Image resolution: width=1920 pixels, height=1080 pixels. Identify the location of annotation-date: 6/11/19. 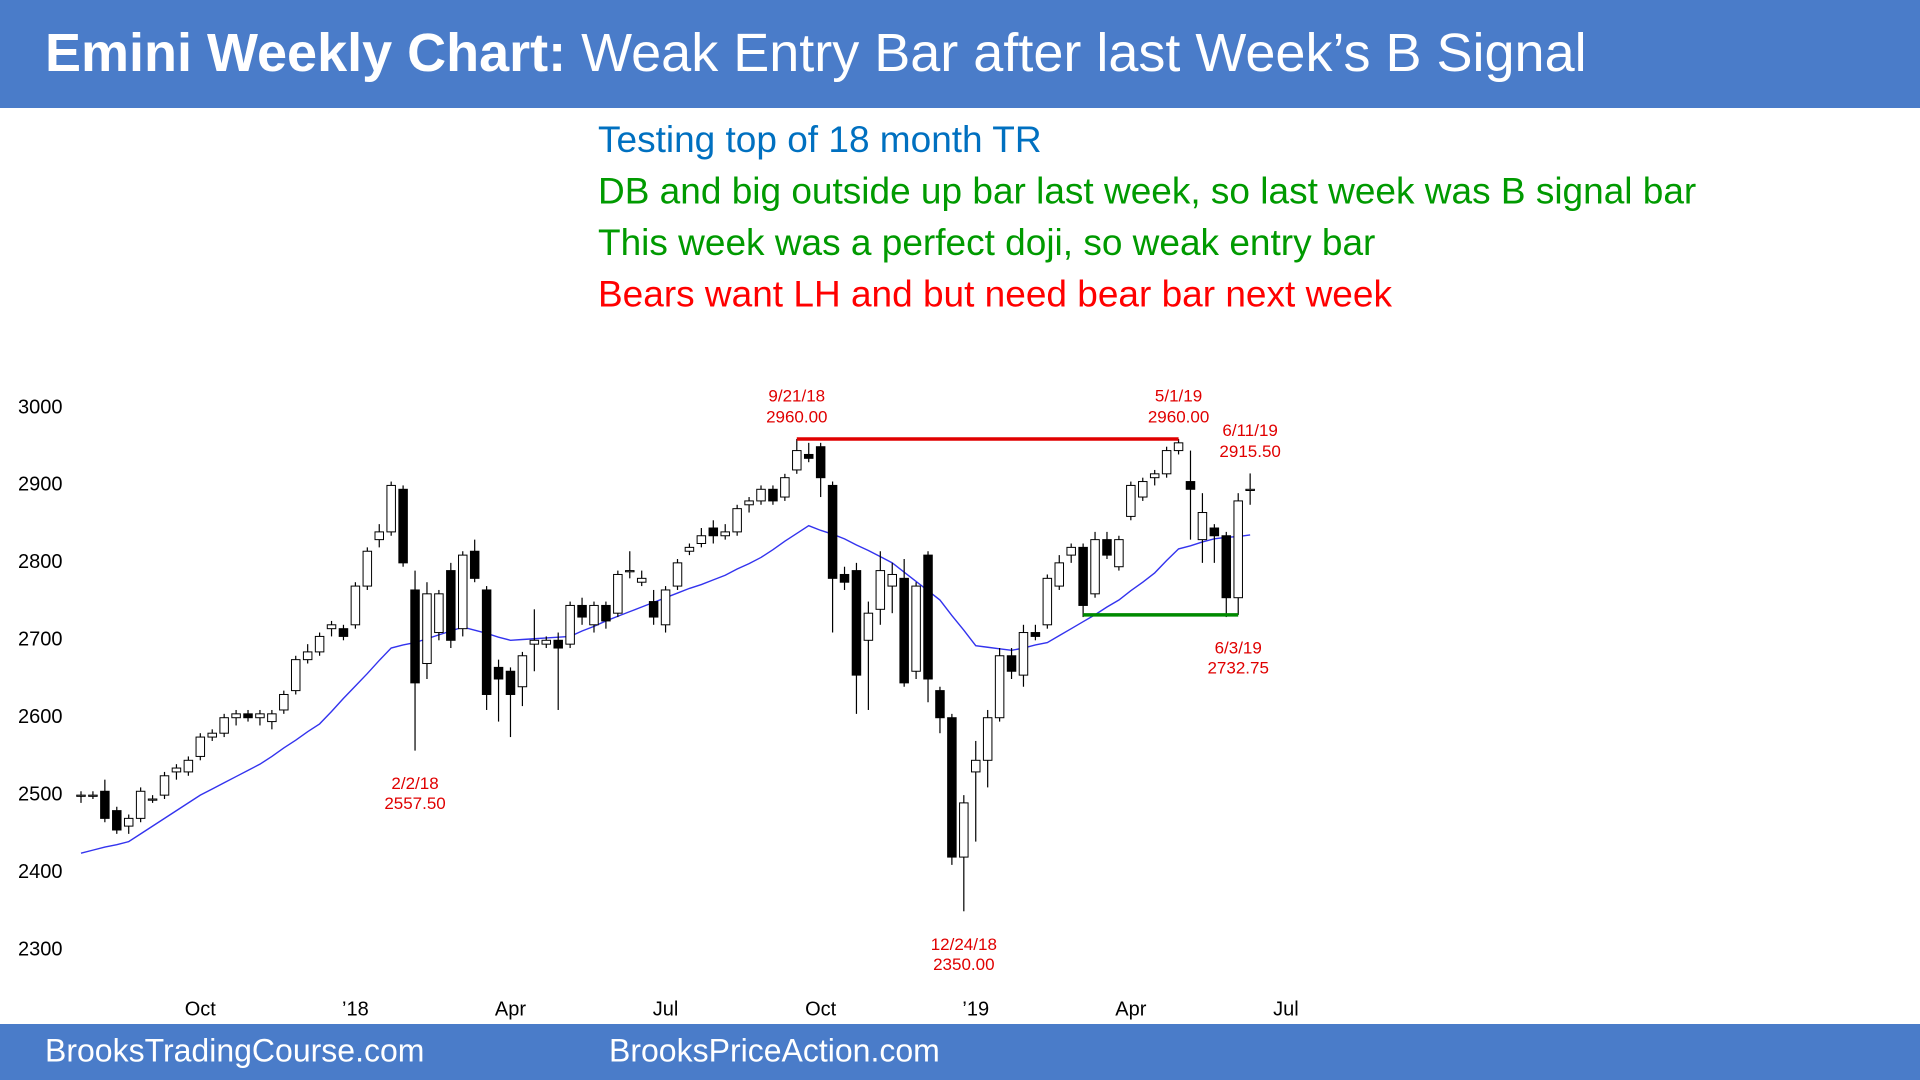
(1249, 430).